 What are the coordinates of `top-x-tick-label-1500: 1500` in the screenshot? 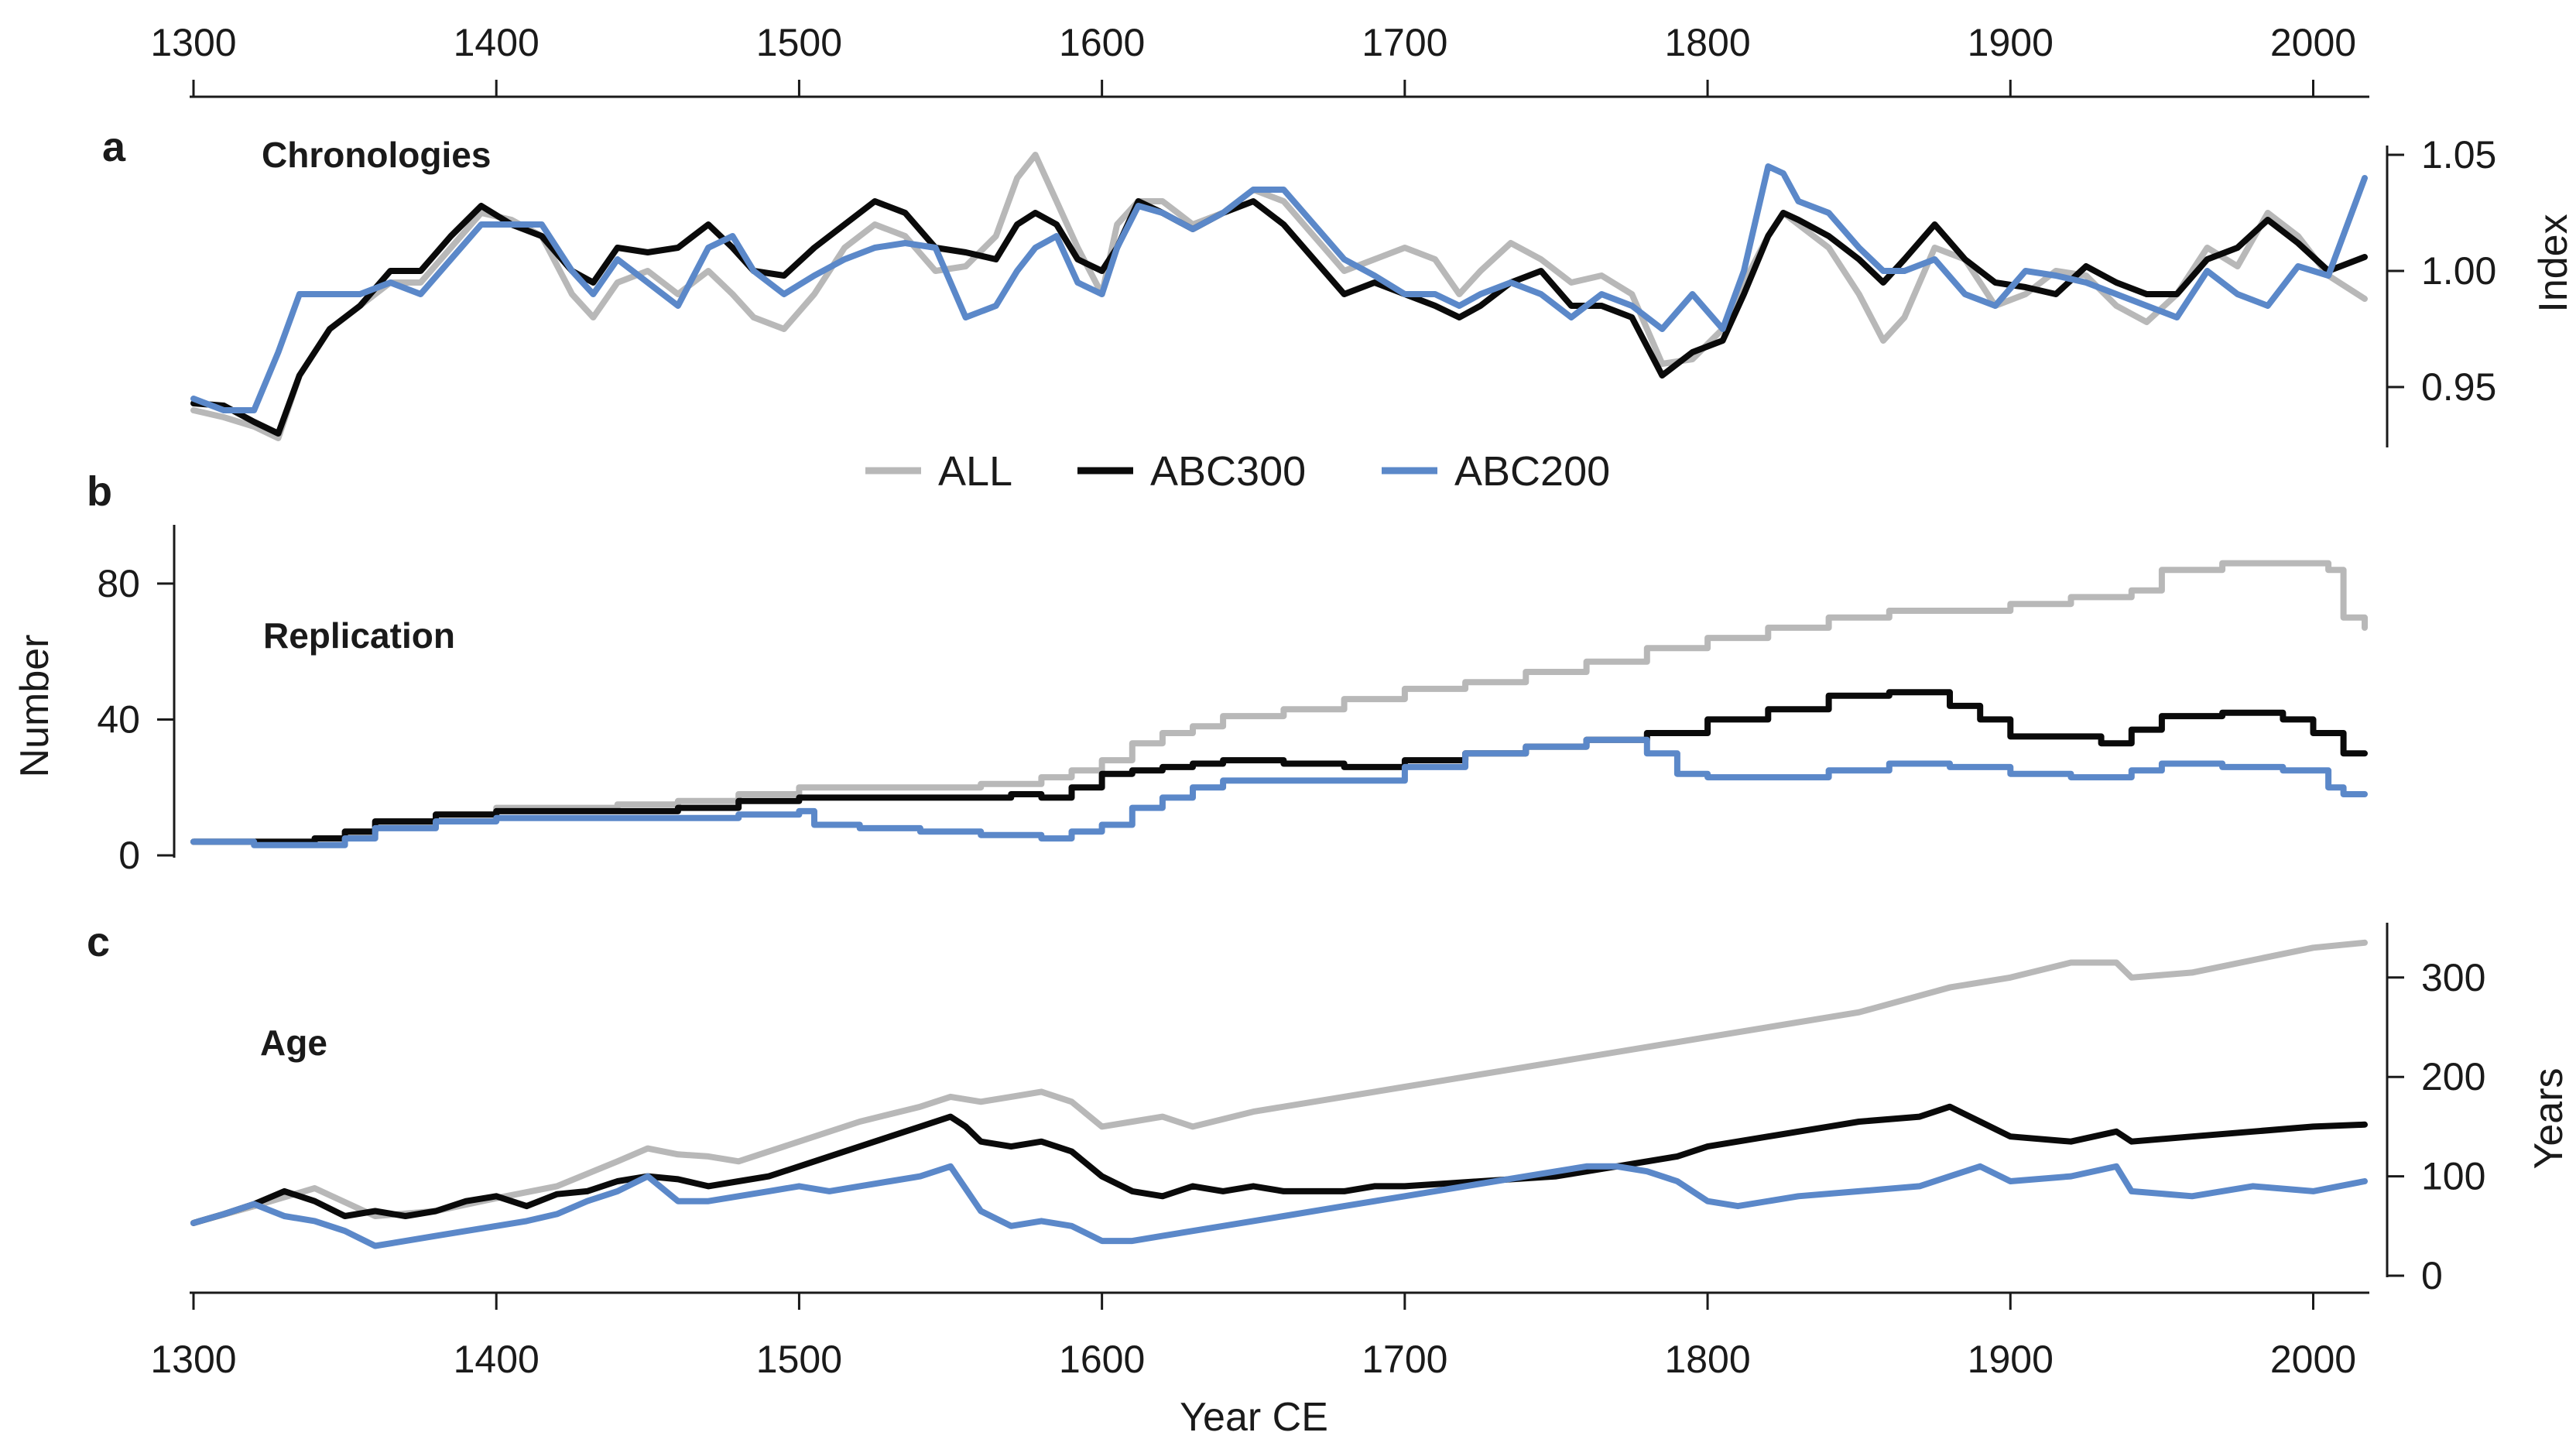 It's located at (799, 42).